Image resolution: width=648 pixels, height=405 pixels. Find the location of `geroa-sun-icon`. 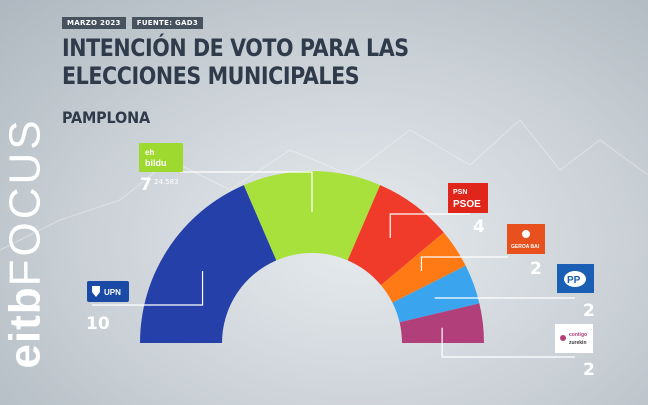

geroa-sun-icon is located at coordinates (526, 234).